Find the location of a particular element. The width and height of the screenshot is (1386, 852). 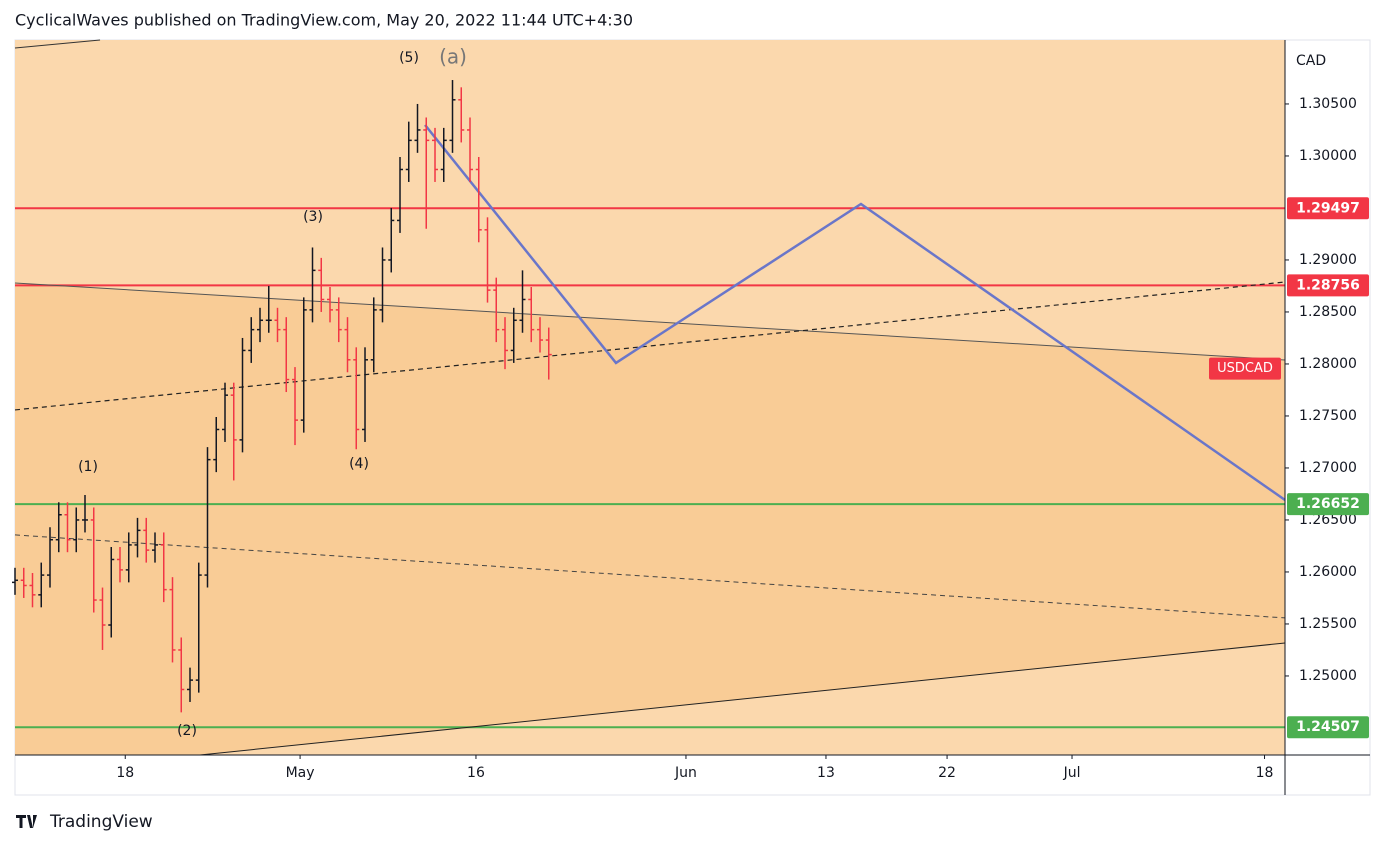

x-tick-label: 13 is located at coordinates (826, 773).